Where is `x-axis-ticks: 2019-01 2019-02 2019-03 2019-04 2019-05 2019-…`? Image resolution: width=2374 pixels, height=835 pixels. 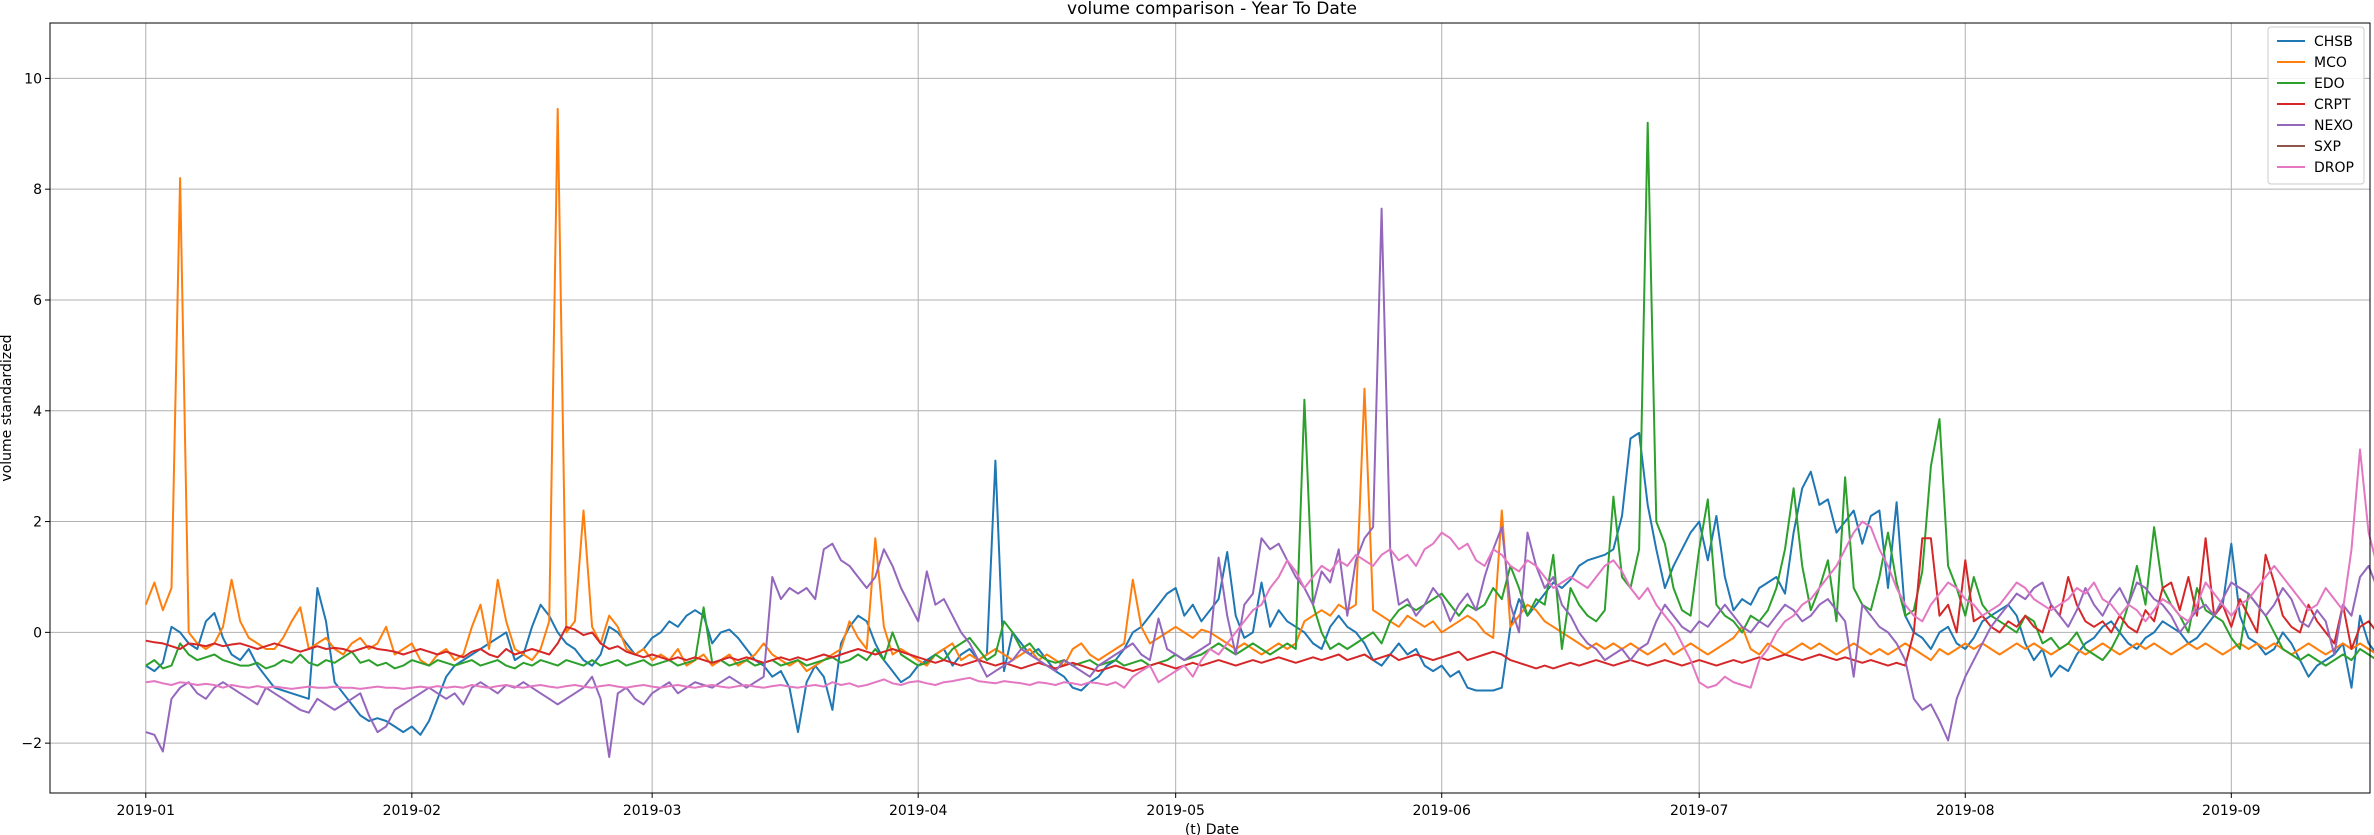 x-axis-ticks: 2019-01 2019-02 2019-03 2019-04 2019-05 2019-… is located at coordinates (1189, 806).